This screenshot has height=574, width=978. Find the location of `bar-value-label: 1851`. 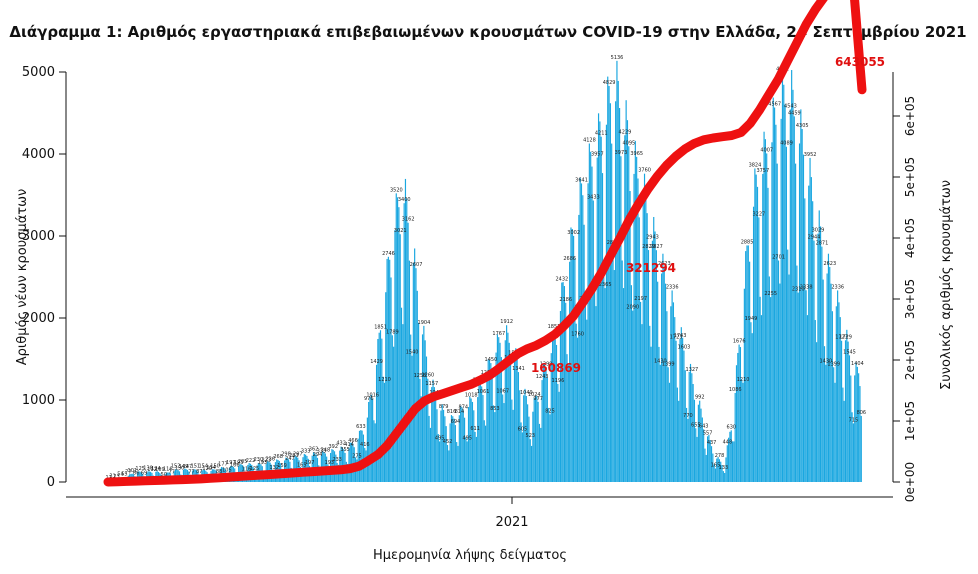

bar-value-label: 1851 is located at coordinates (554, 327).